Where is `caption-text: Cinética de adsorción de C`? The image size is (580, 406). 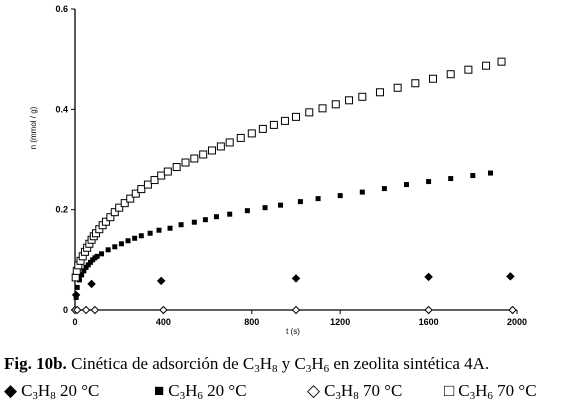 caption-text: Cinética de adsorción de C is located at coordinates (160, 363).